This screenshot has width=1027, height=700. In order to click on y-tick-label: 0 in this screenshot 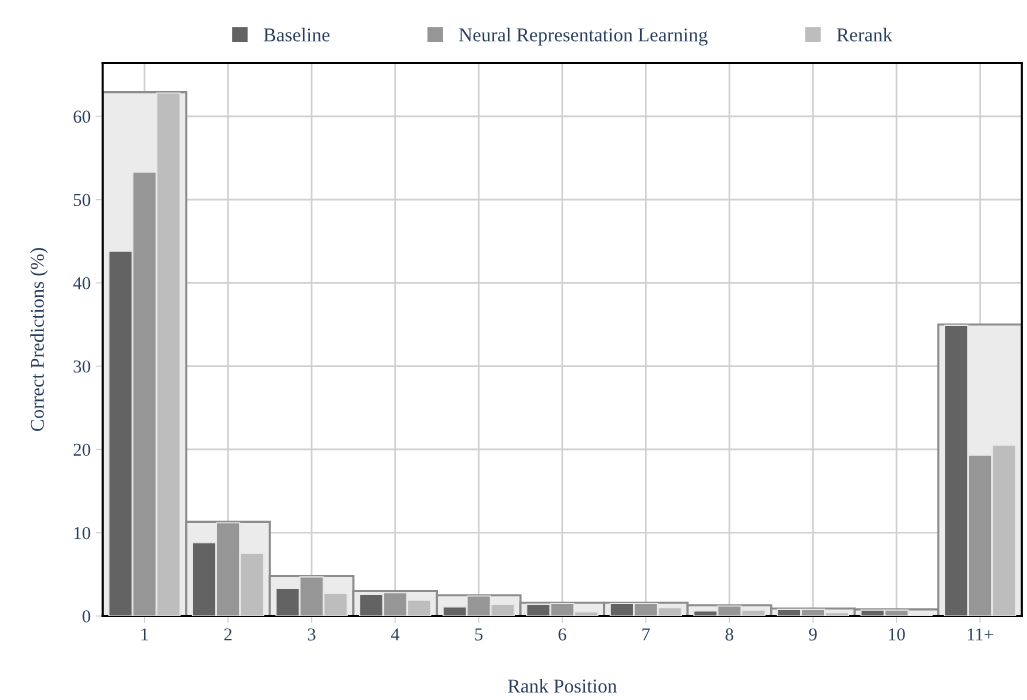, I will do `click(86, 616)`.